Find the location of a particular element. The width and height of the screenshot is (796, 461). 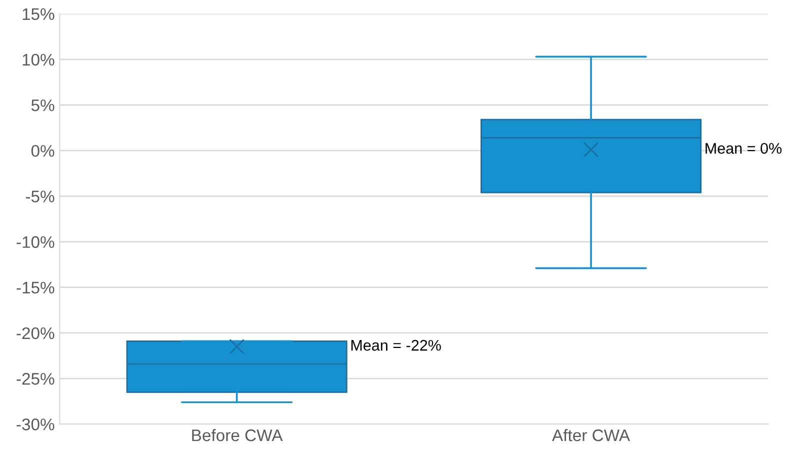

y-tick-label: 15% is located at coordinates (38, 14).